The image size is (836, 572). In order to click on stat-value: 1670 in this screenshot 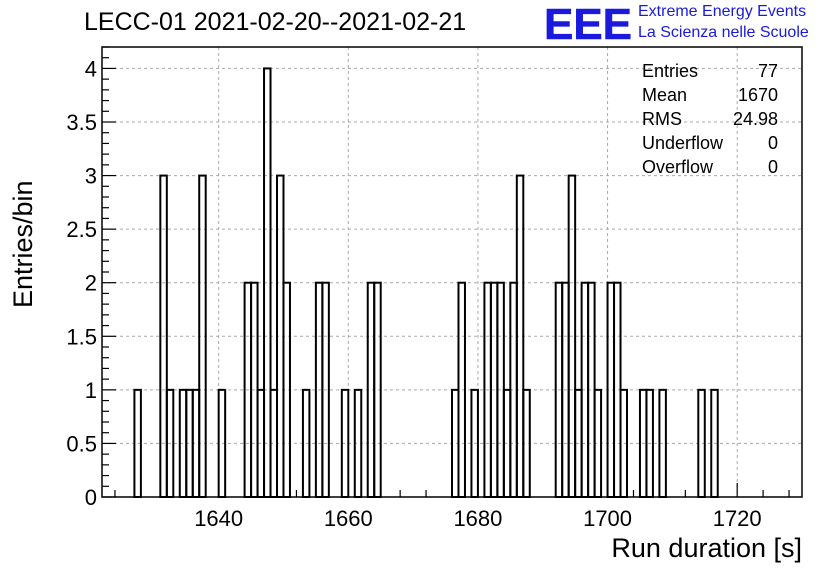, I will do `click(757, 95)`.